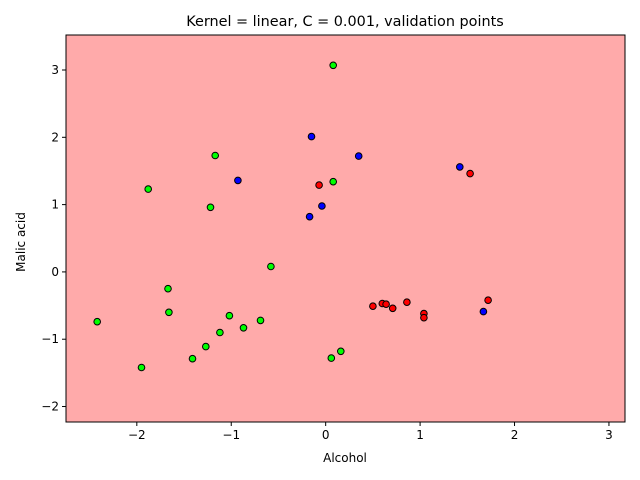  What do you see at coordinates (420, 435) in the screenshot?
I see `x-tick-label: 1` at bounding box center [420, 435].